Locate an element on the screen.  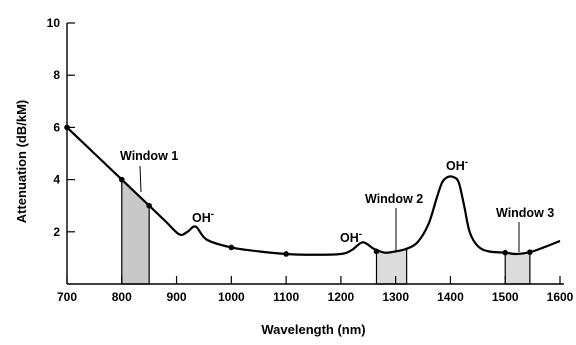
x-tick-label: 700 is located at coordinates (67, 297).